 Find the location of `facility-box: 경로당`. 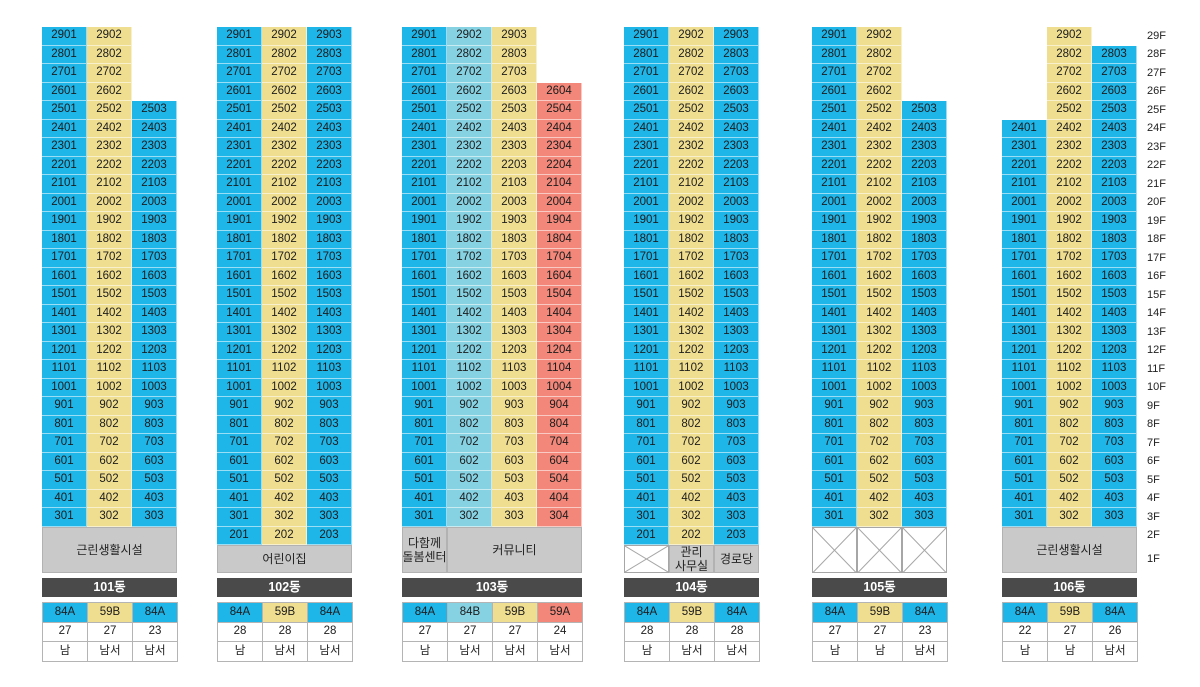

facility-box: 경로당 is located at coordinates (736, 559).